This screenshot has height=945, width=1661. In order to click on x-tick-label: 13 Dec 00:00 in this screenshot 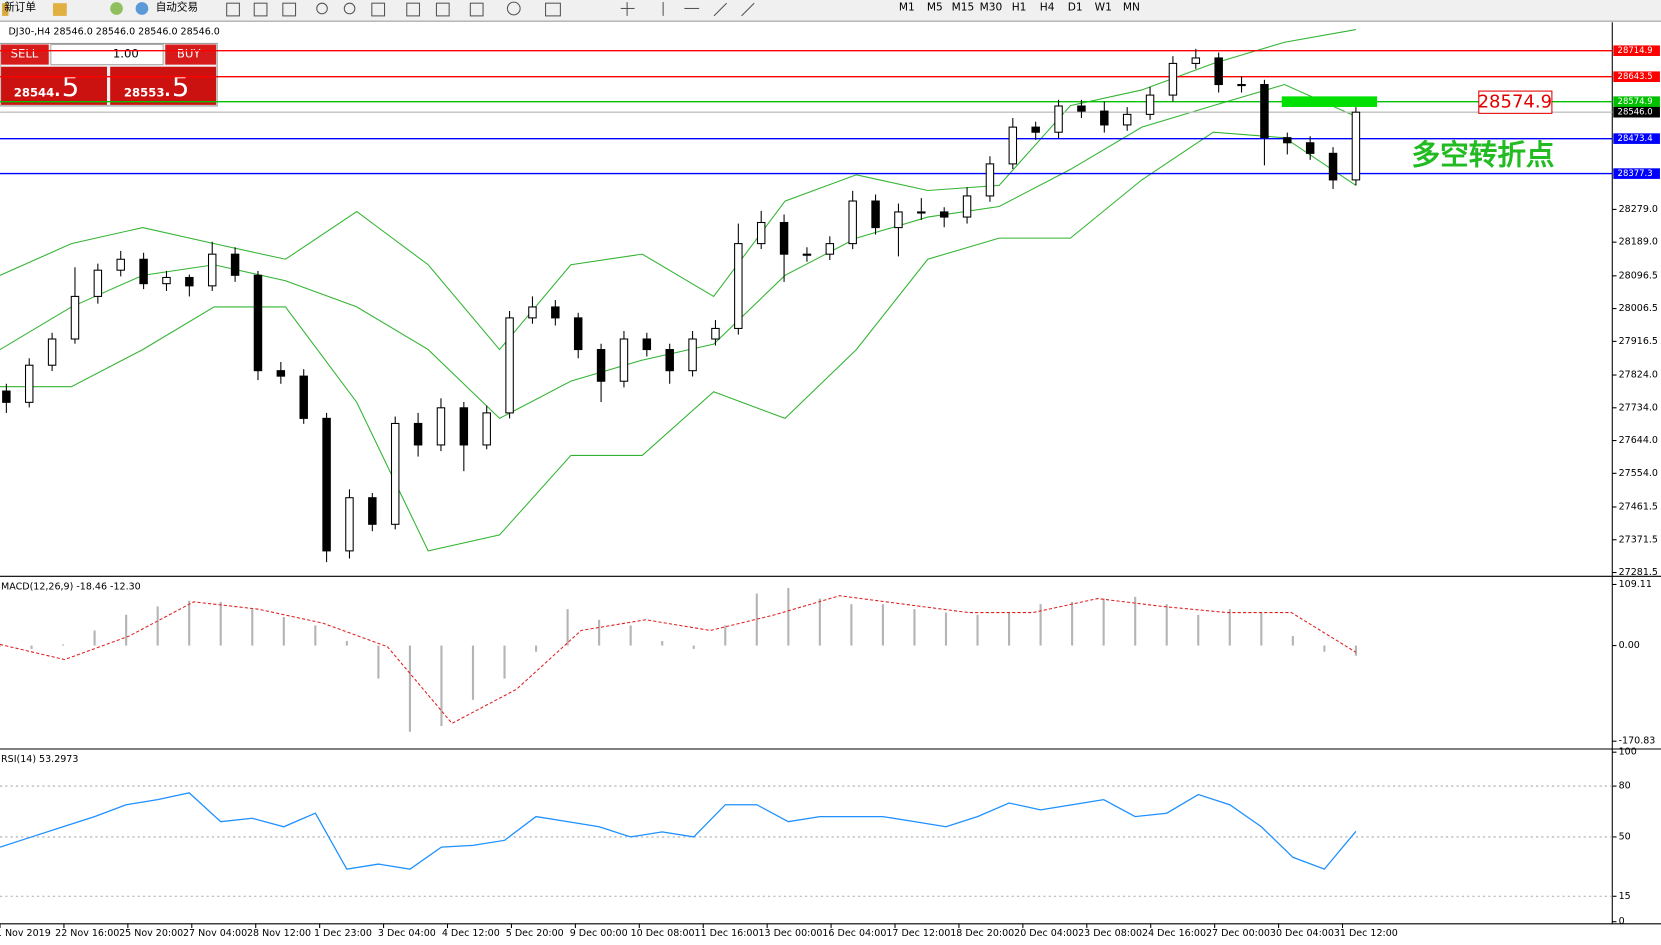, I will do `click(790, 933)`.